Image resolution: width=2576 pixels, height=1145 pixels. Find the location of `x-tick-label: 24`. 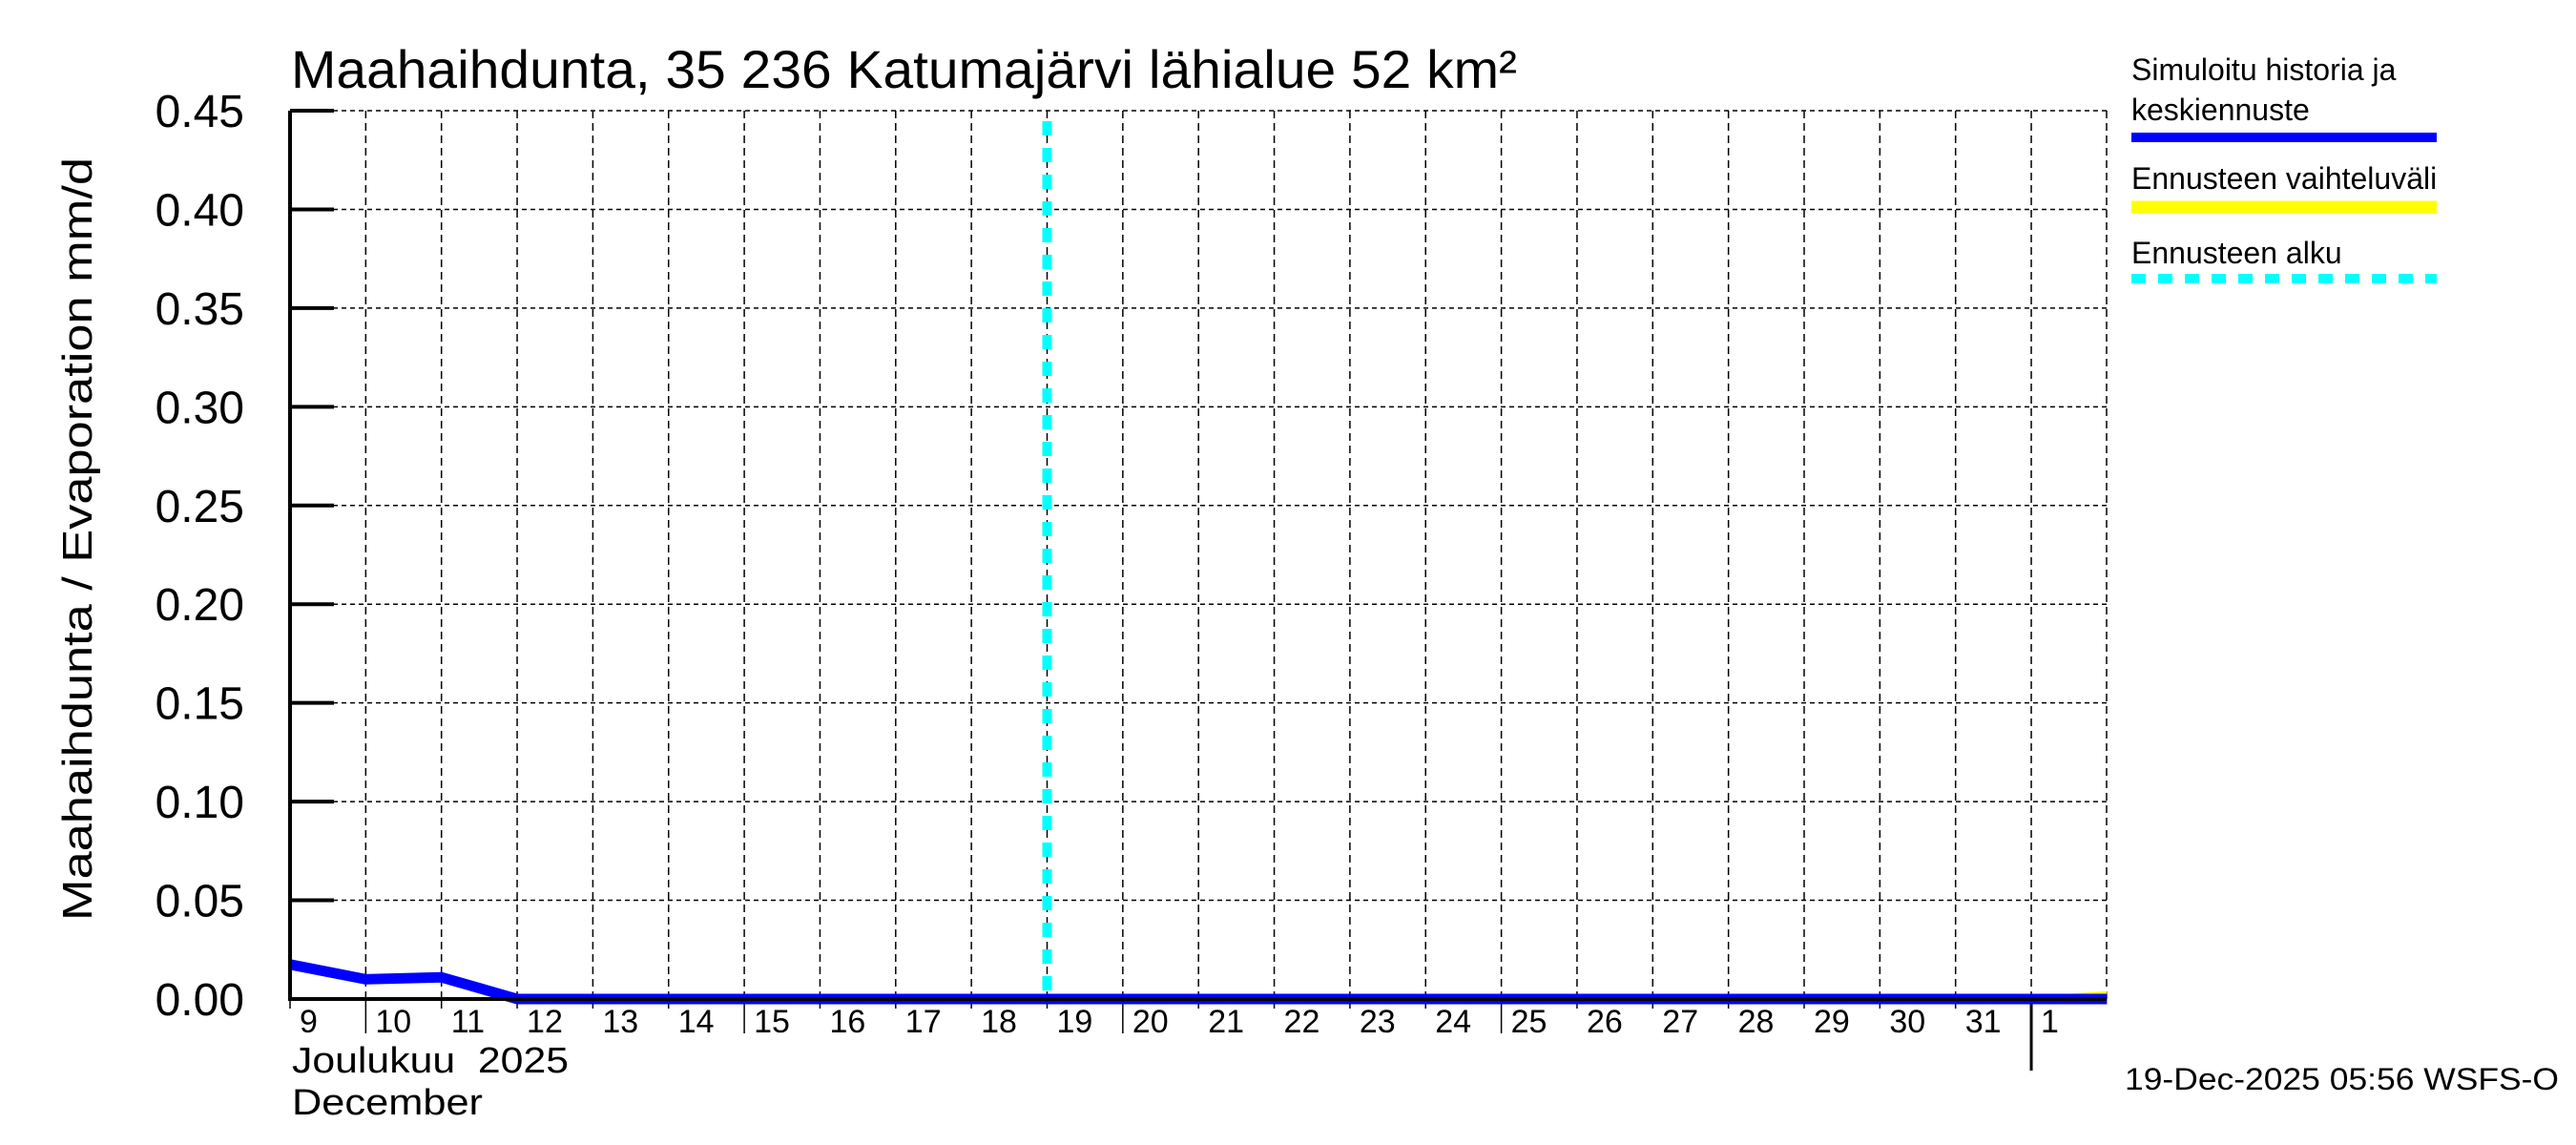

x-tick-label: 24 is located at coordinates (1453, 1022).